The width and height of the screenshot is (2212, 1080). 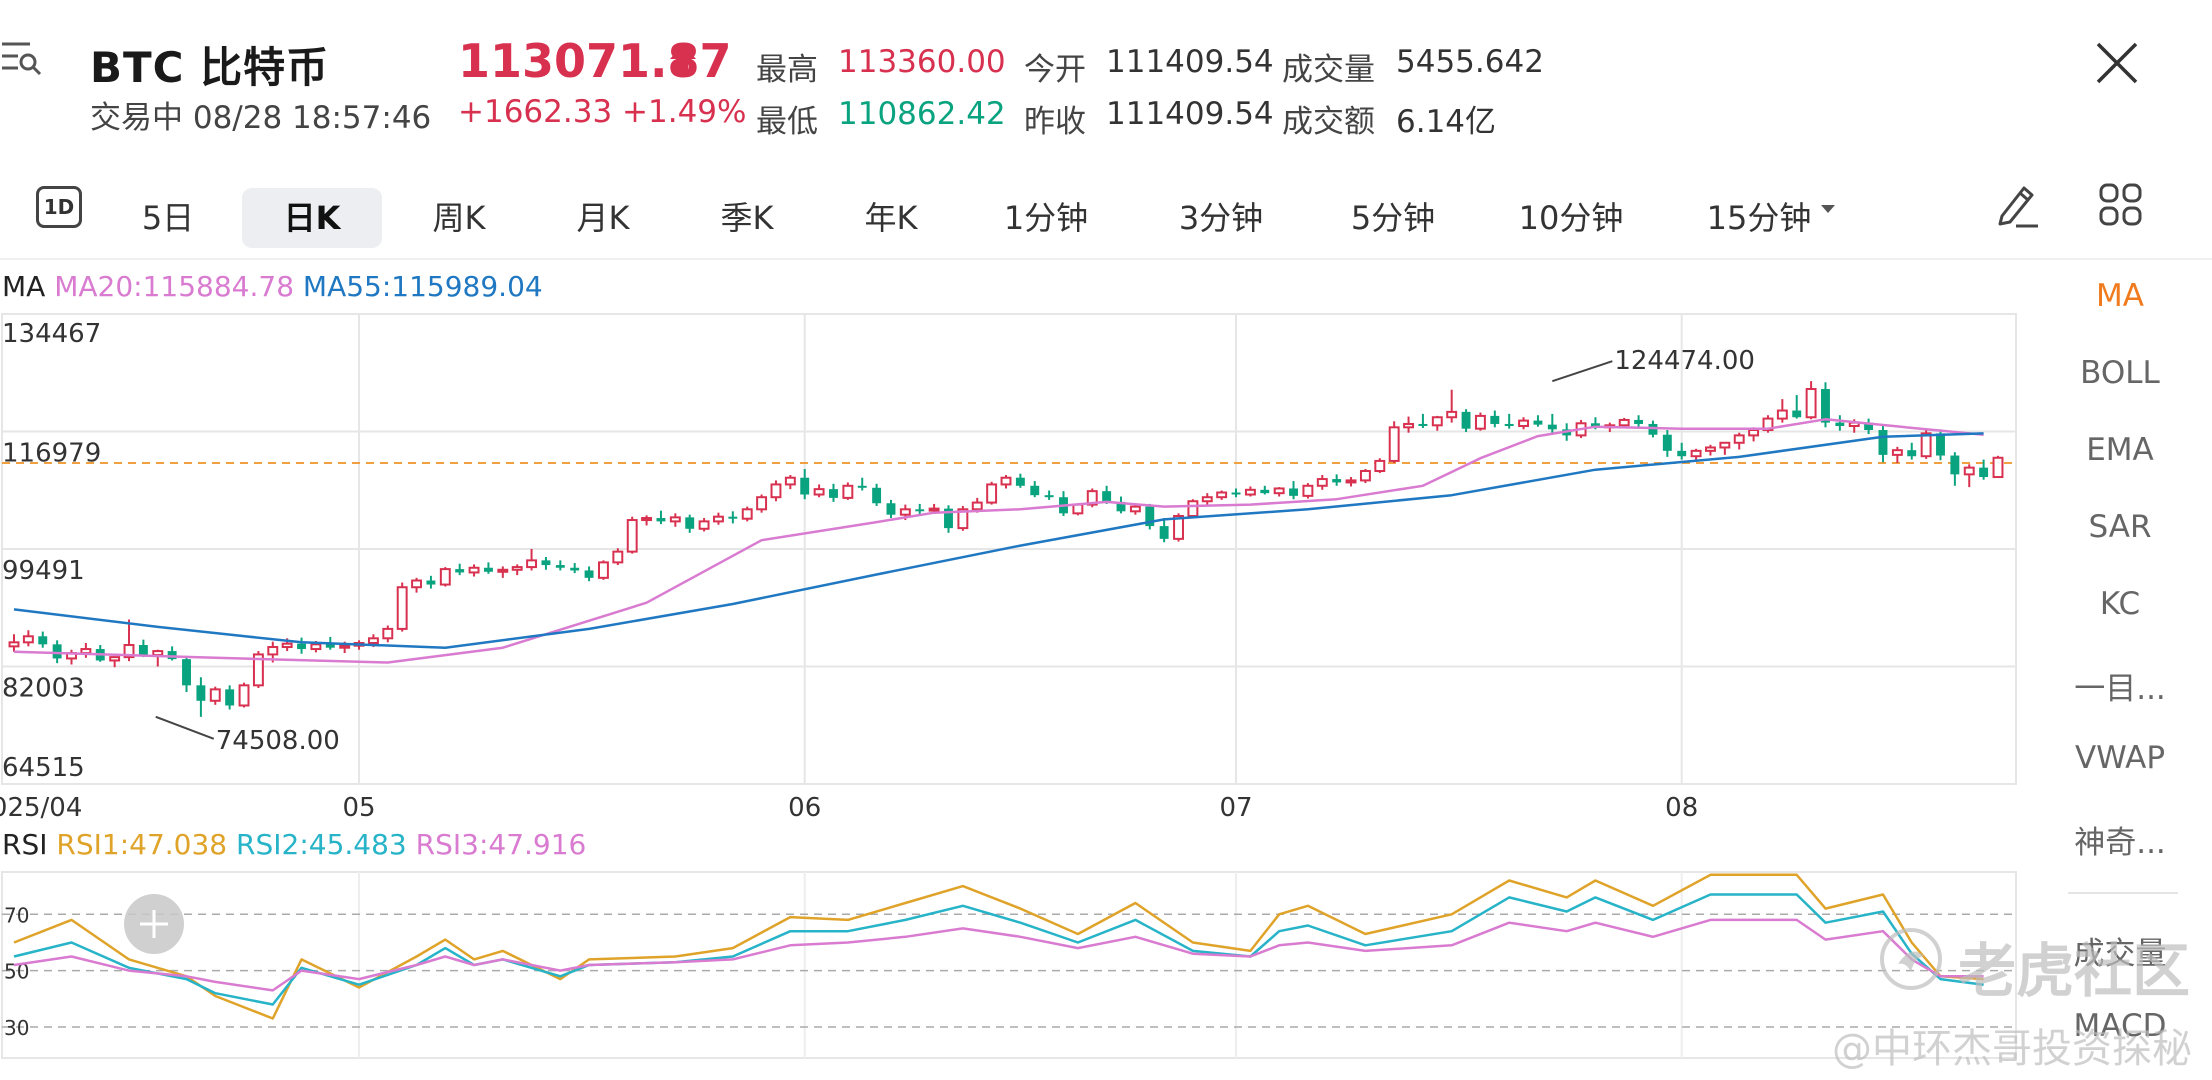 I want to click on trading-status: 交易中 08/28 18:57:46, so click(x=261, y=118).